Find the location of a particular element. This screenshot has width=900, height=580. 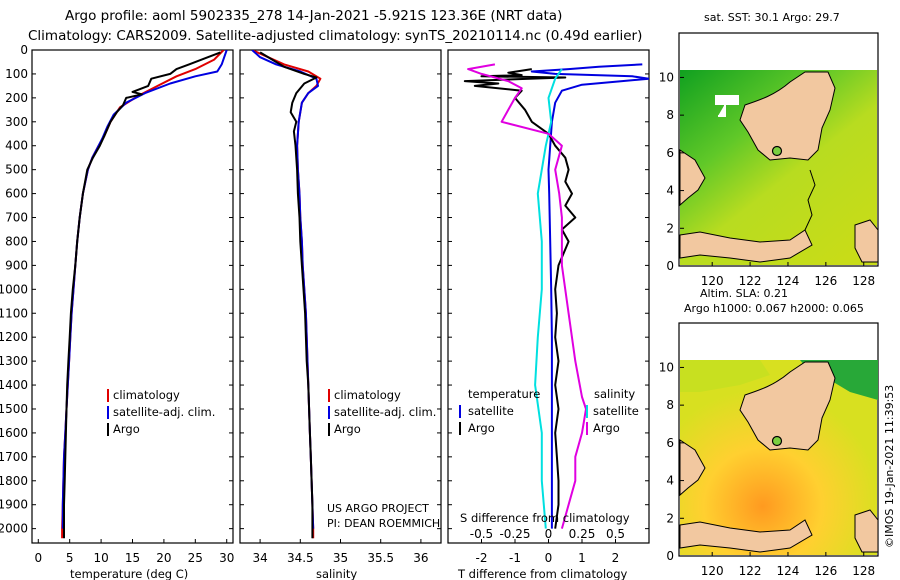

map-y-tick-label: 10 is located at coordinates (666, 367).